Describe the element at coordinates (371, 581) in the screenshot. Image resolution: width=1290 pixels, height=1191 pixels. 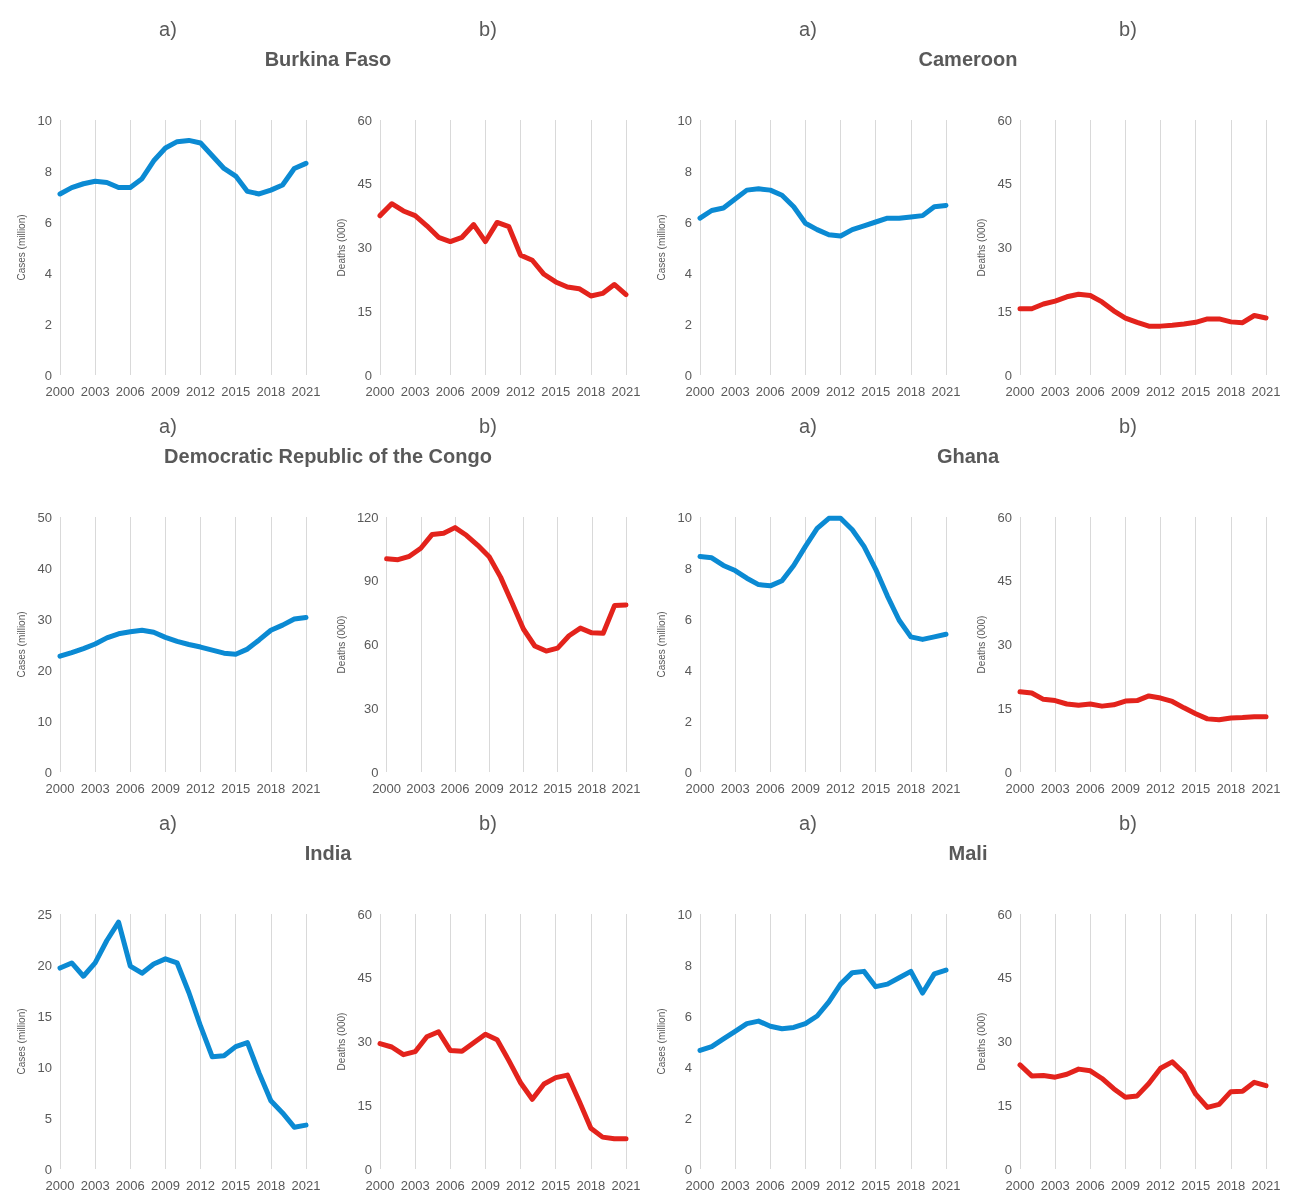
I see `y-tick-label: 90` at that location.